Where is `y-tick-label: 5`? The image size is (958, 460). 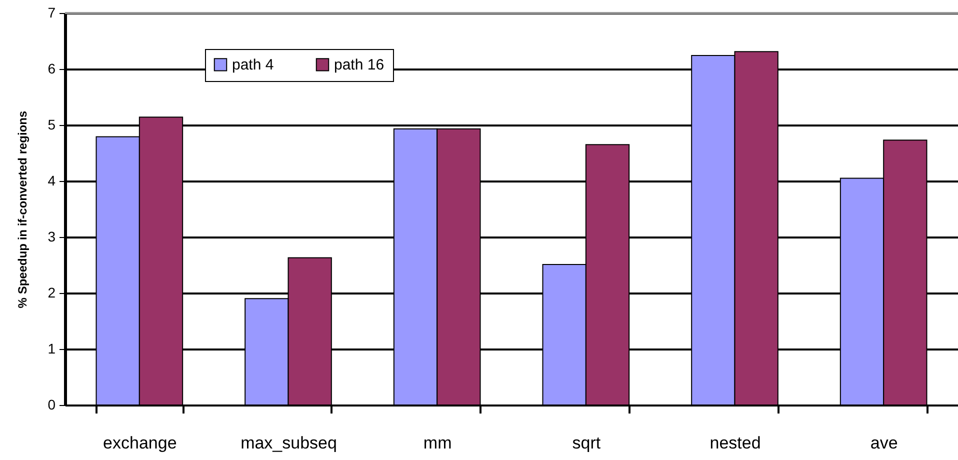 y-tick-label: 5 is located at coordinates (52, 124).